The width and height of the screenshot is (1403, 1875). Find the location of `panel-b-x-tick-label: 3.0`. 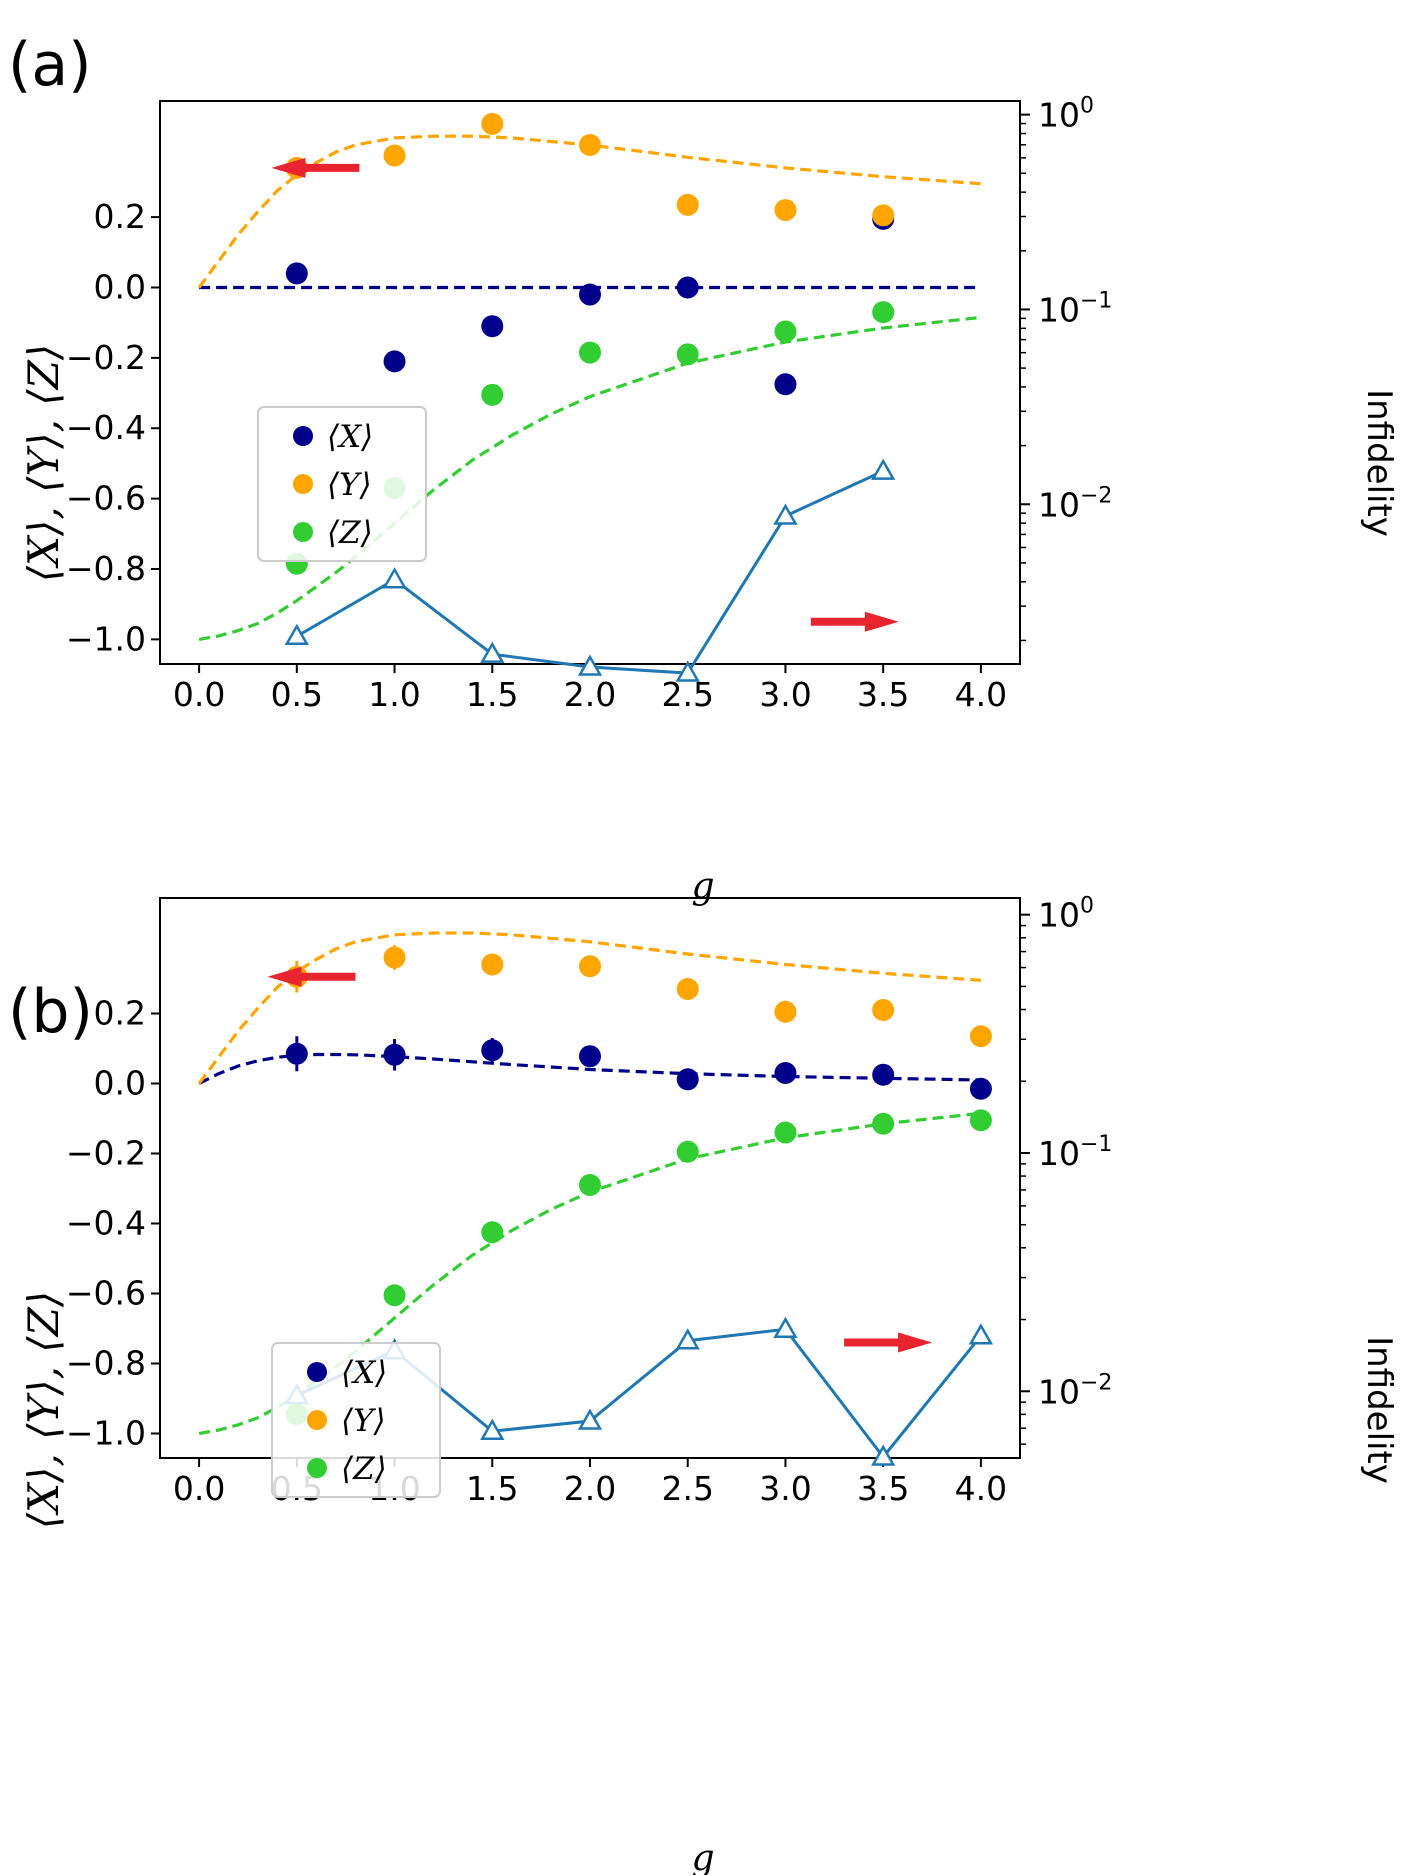

panel-b-x-tick-label: 3.0 is located at coordinates (785, 1488).